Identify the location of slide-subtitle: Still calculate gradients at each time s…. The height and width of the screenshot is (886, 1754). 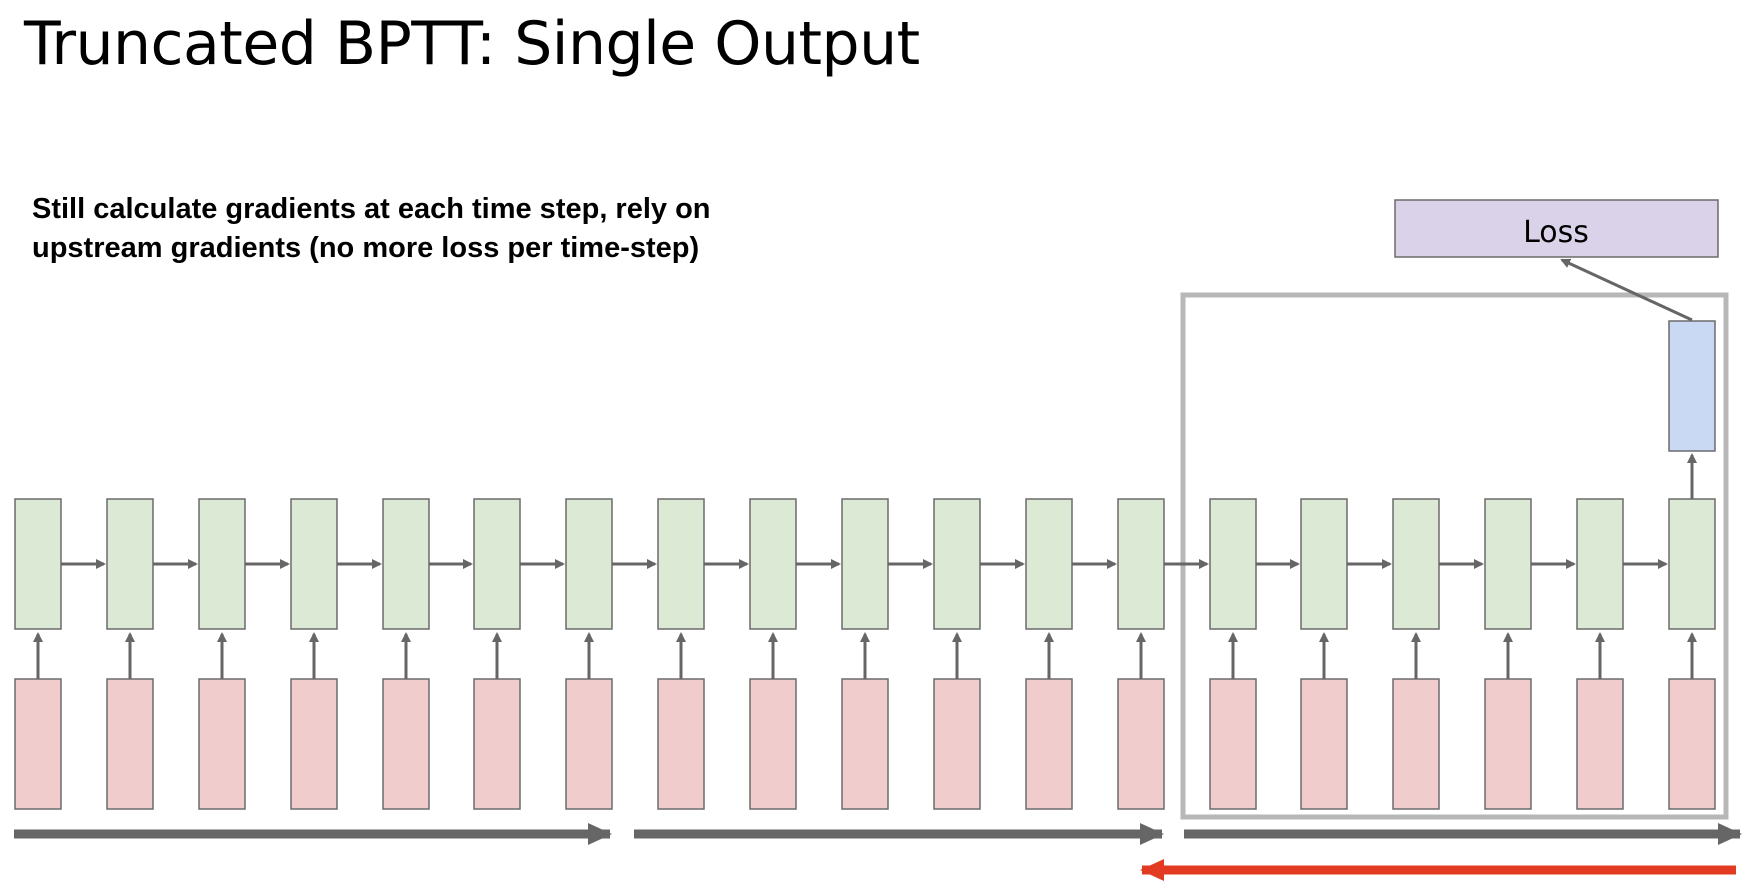
(482, 229).